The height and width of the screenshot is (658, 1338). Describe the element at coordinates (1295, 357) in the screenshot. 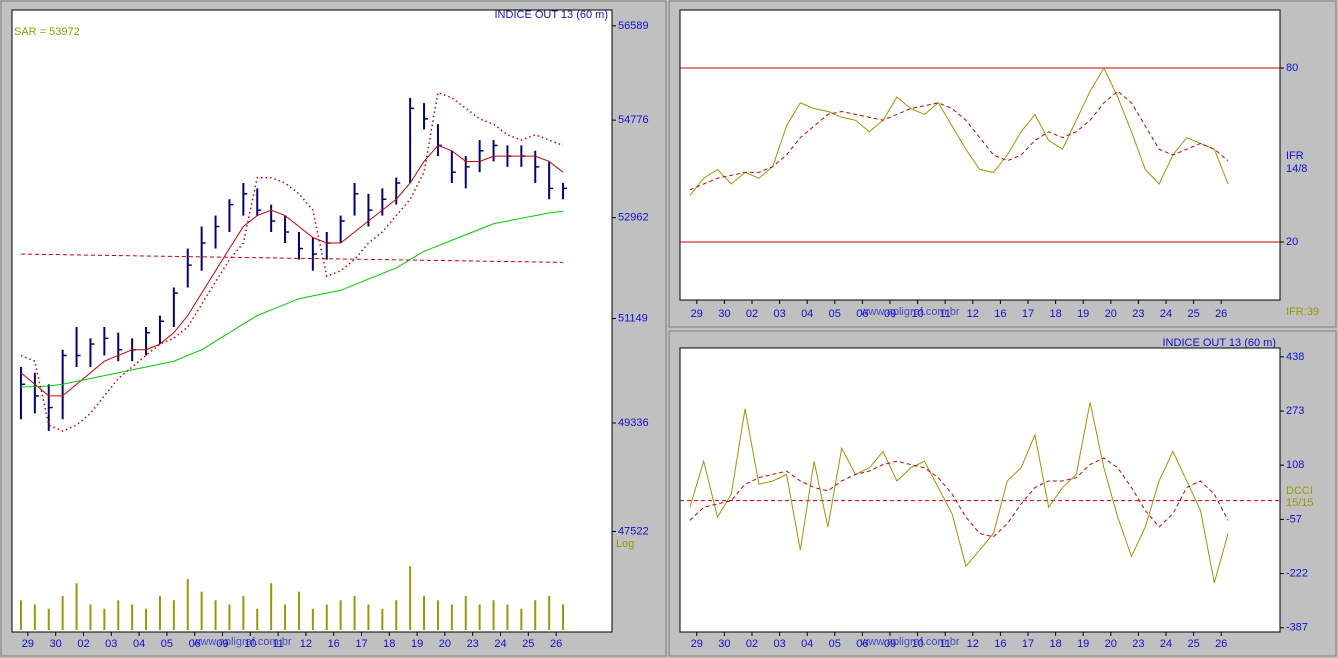

I see `y-tick-label: 438` at that location.